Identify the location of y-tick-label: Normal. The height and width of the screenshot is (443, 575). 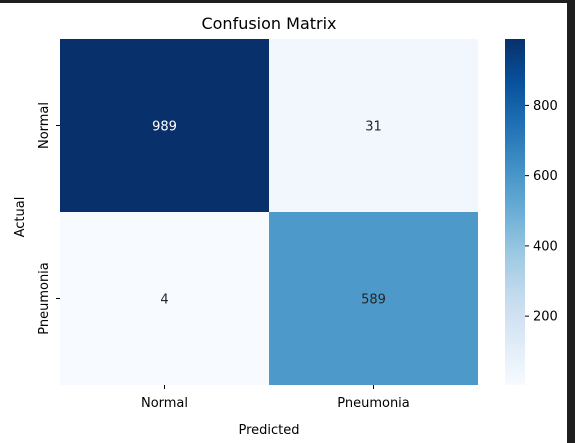
(44, 125).